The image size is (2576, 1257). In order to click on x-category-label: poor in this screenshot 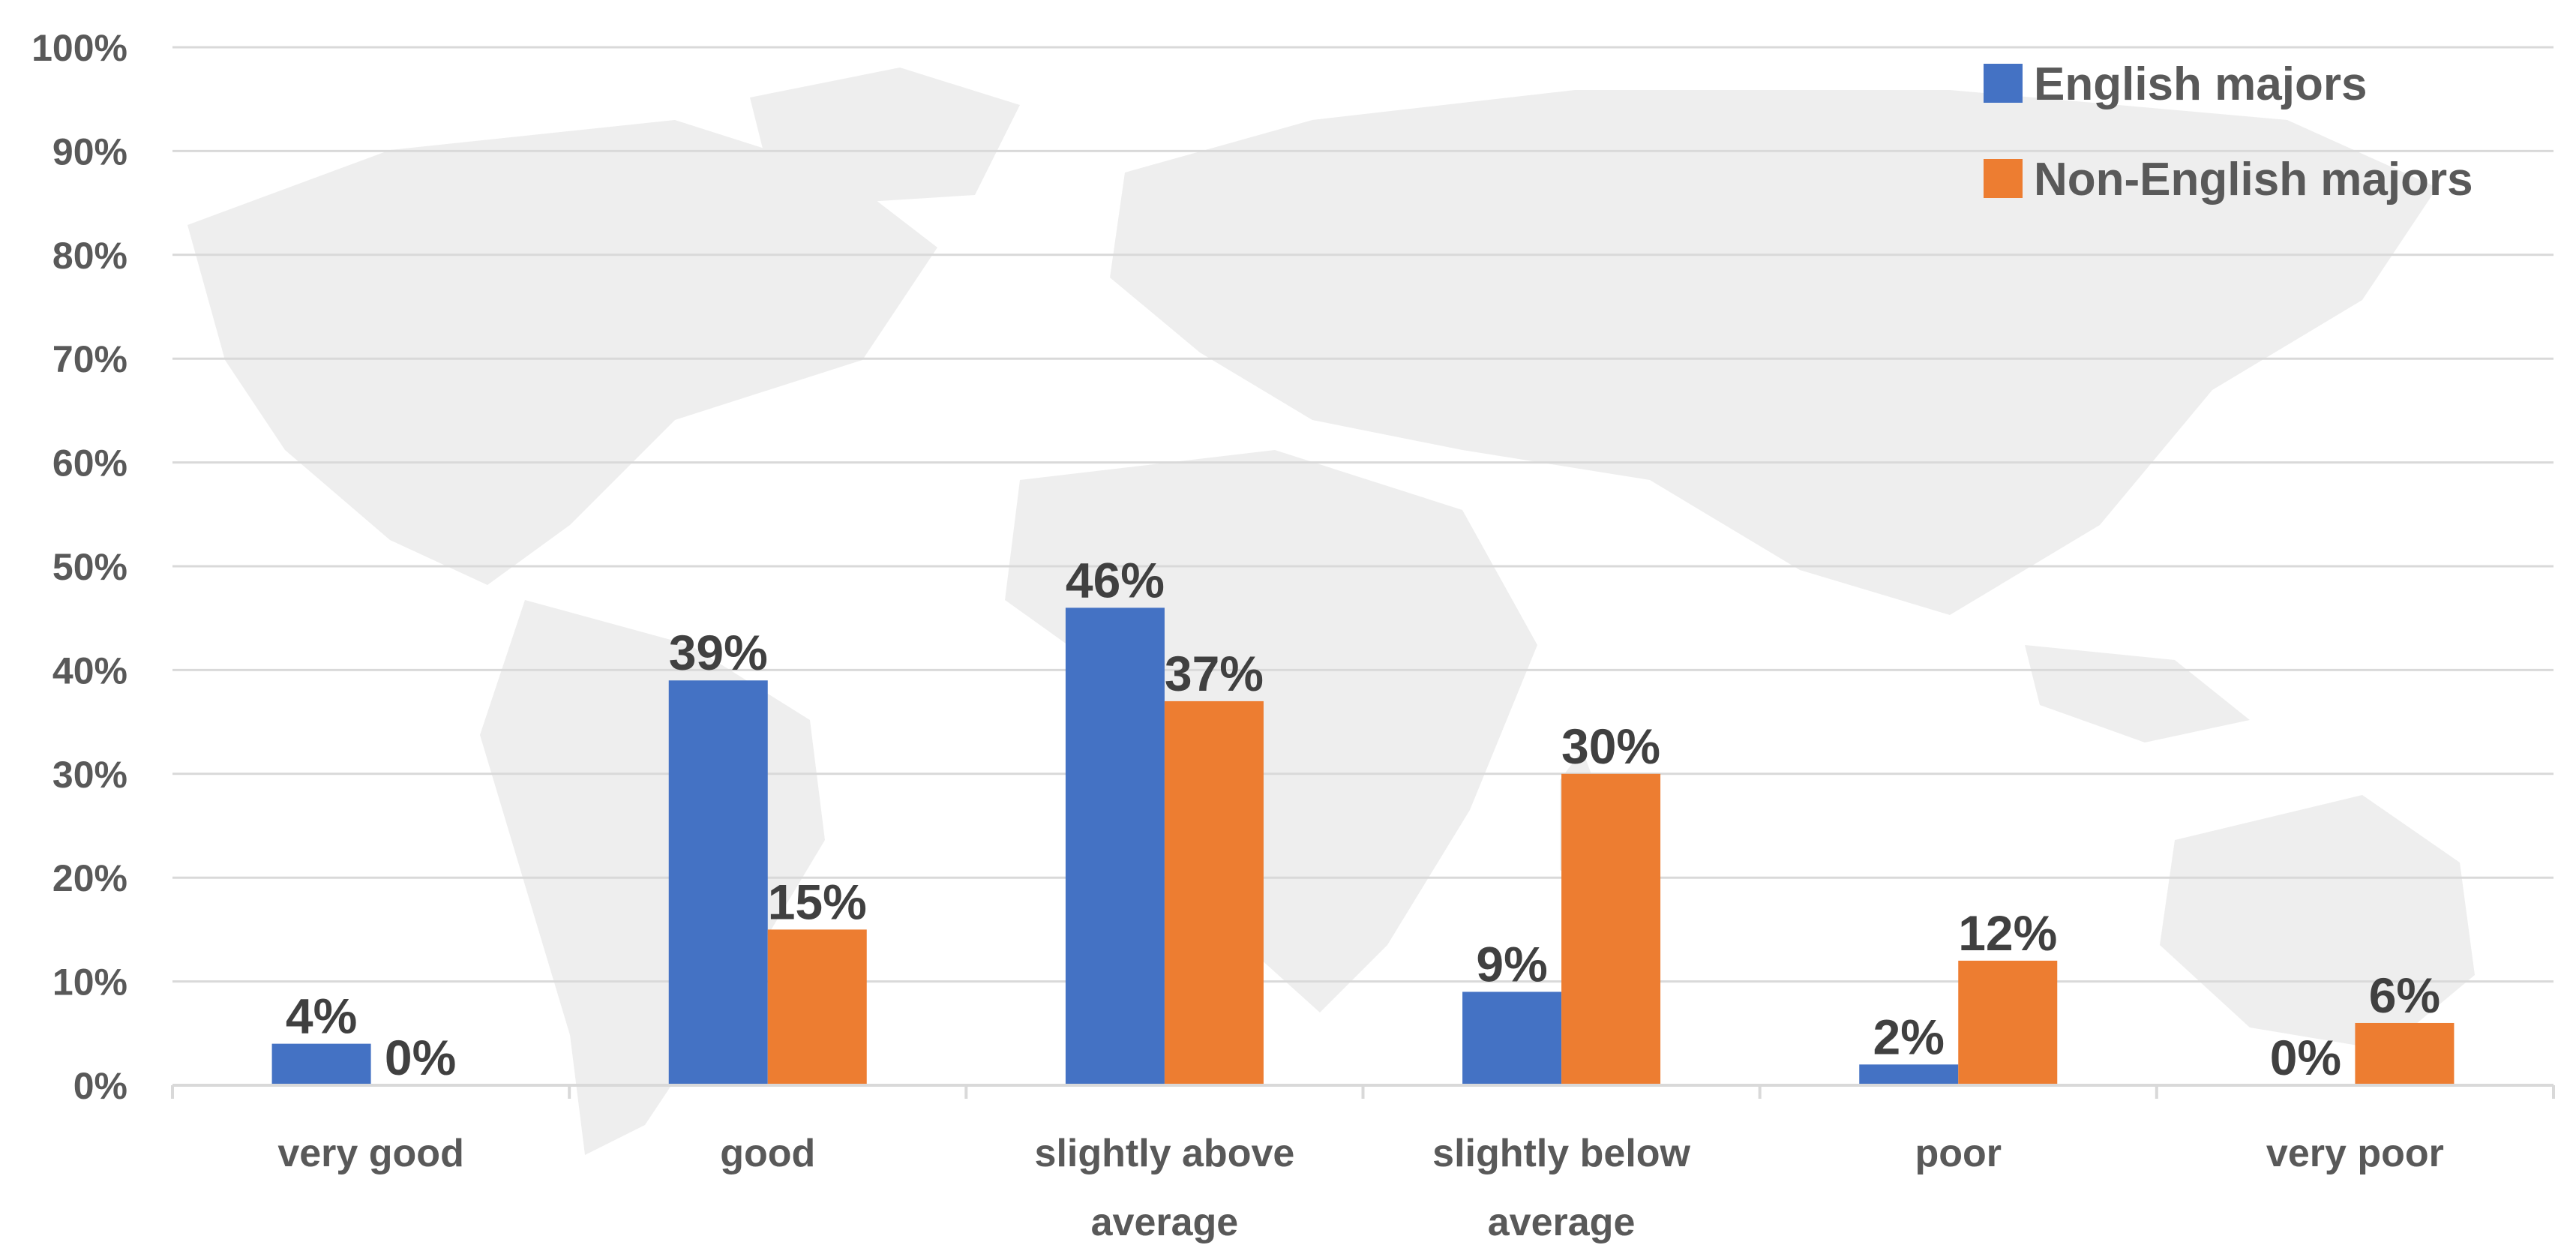, I will do `click(1959, 1153)`.